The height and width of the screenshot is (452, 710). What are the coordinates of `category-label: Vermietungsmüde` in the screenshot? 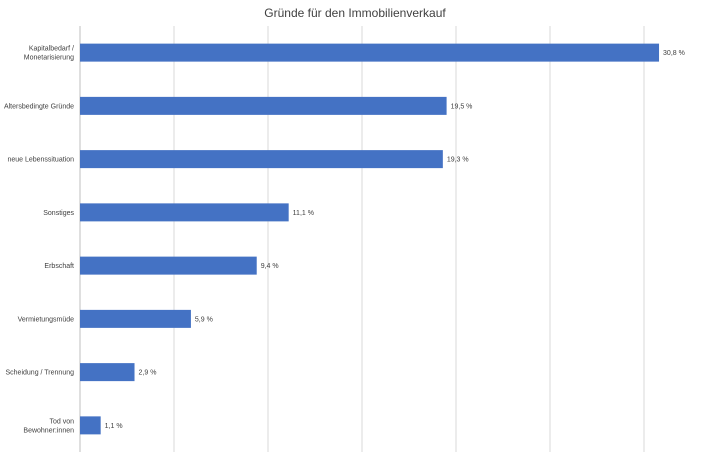 It's located at (46, 319).